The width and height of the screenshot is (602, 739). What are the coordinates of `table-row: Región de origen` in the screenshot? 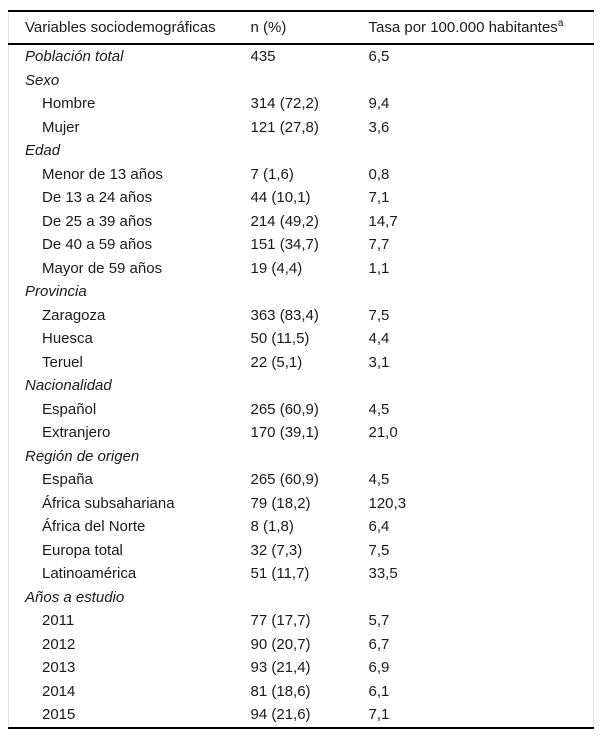 It's located at (301, 457).